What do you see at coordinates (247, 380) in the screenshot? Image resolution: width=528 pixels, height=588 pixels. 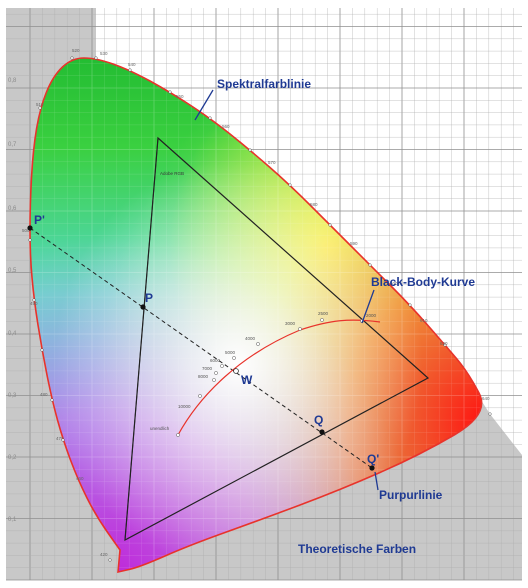 I see `svg-text: W` at bounding box center [247, 380].